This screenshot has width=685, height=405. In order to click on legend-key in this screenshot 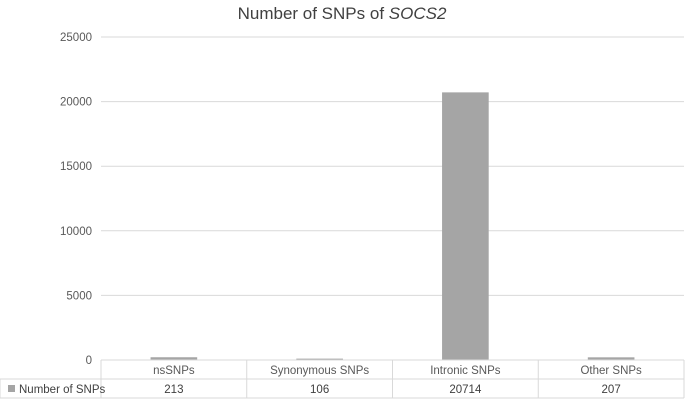, I will do `click(11, 388)`.